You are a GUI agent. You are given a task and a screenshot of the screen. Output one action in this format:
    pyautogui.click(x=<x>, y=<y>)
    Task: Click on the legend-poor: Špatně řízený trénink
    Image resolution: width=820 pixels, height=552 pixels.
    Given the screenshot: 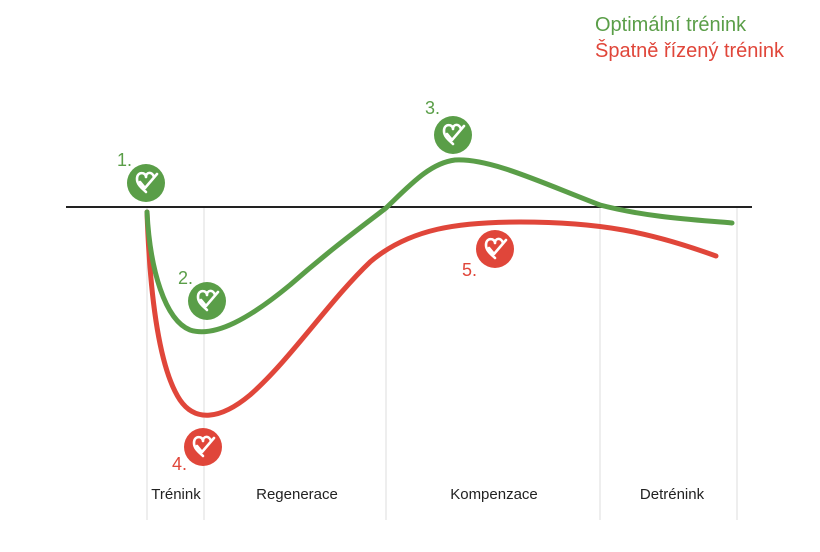 What is the action you would take?
    pyautogui.click(x=689, y=51)
    